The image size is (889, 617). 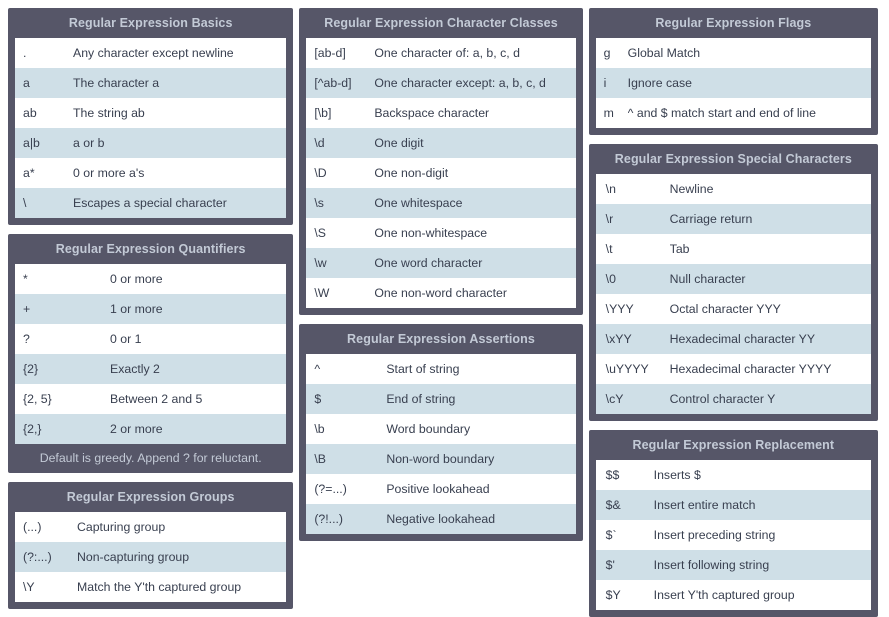 What do you see at coordinates (317, 369) in the screenshot?
I see `row-syntax: ^` at bounding box center [317, 369].